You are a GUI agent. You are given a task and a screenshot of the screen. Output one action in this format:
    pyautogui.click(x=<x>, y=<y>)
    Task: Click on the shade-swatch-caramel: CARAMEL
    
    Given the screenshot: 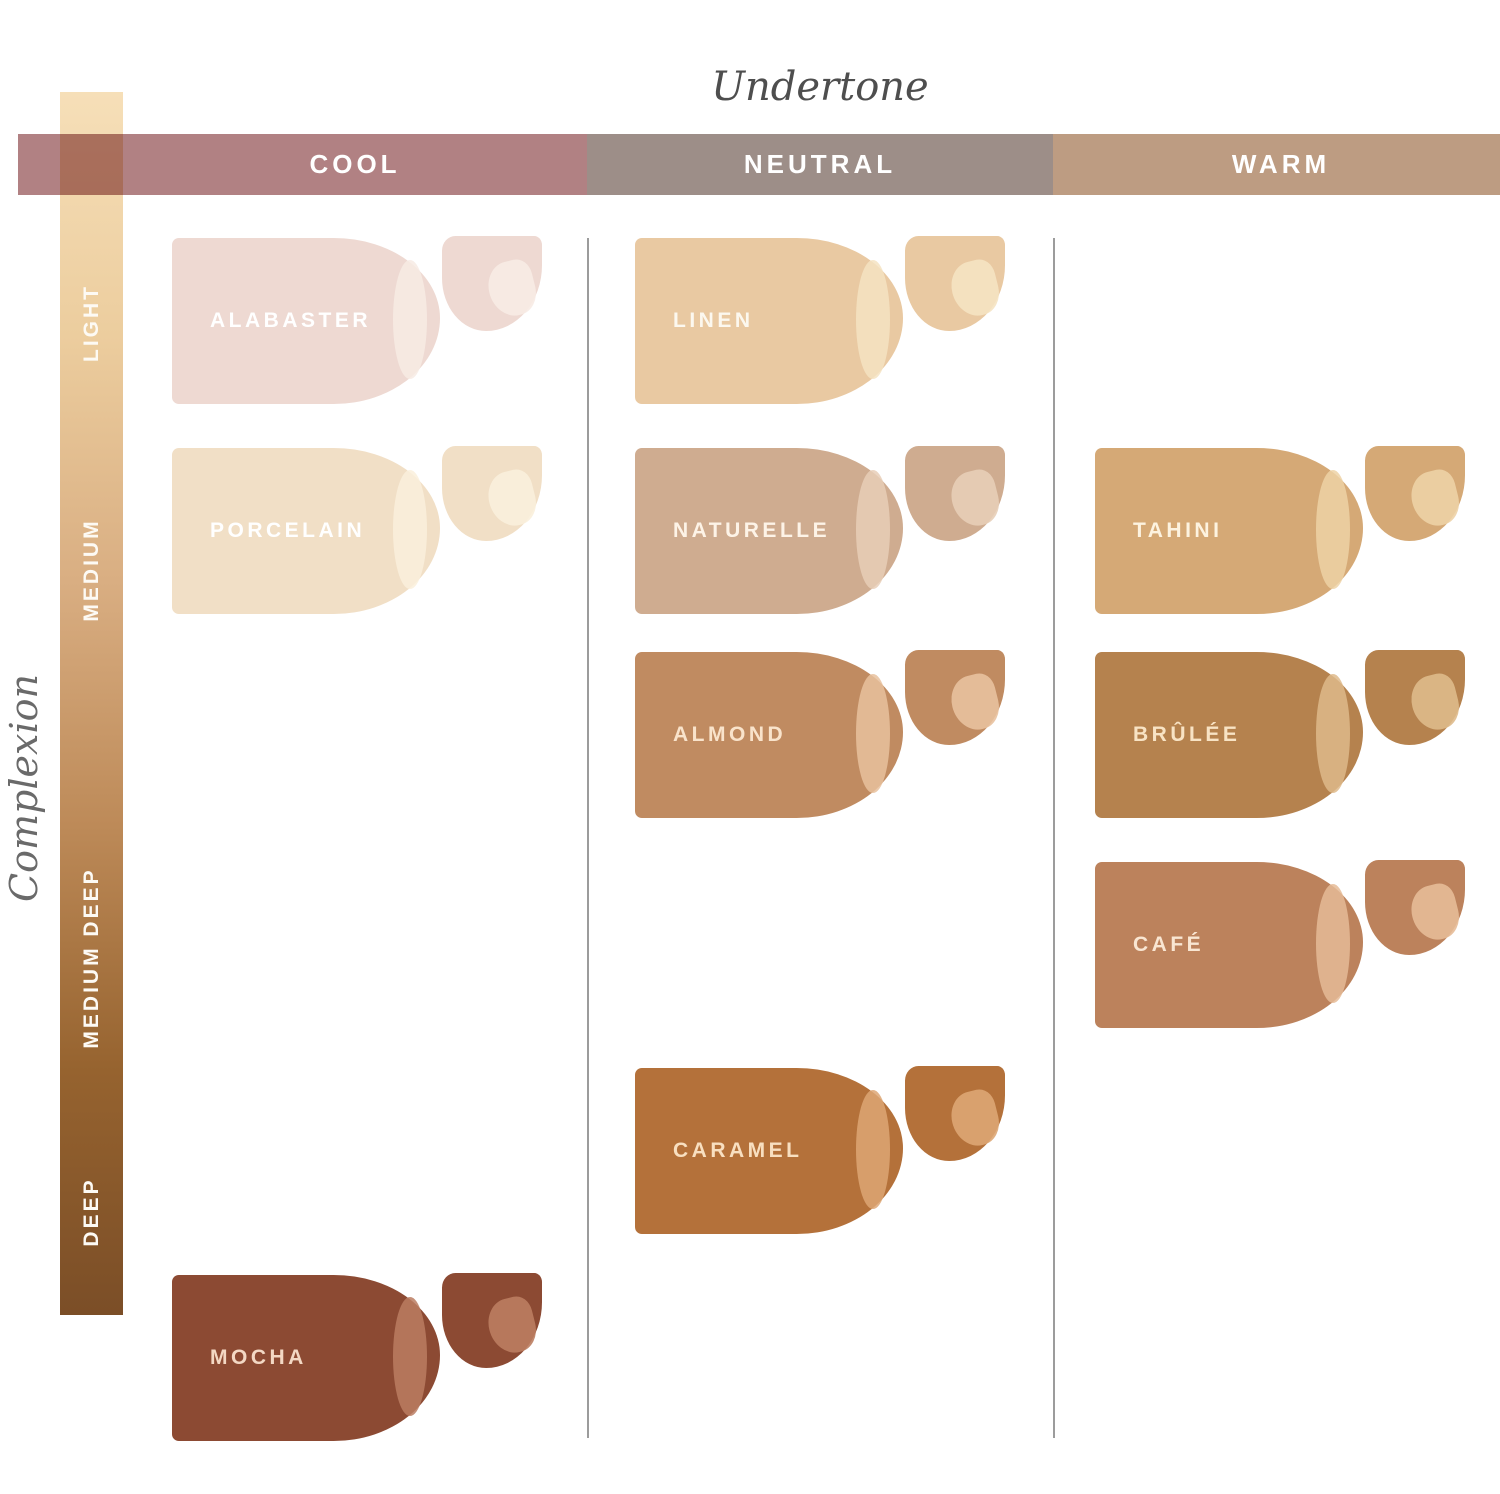 What is the action you would take?
    pyautogui.click(x=820, y=1150)
    